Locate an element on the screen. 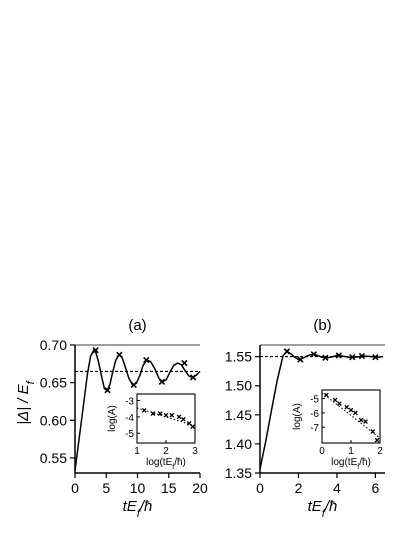 This screenshot has width=415, height=537. inset-x-tick-label: 3 is located at coordinates (195, 451).